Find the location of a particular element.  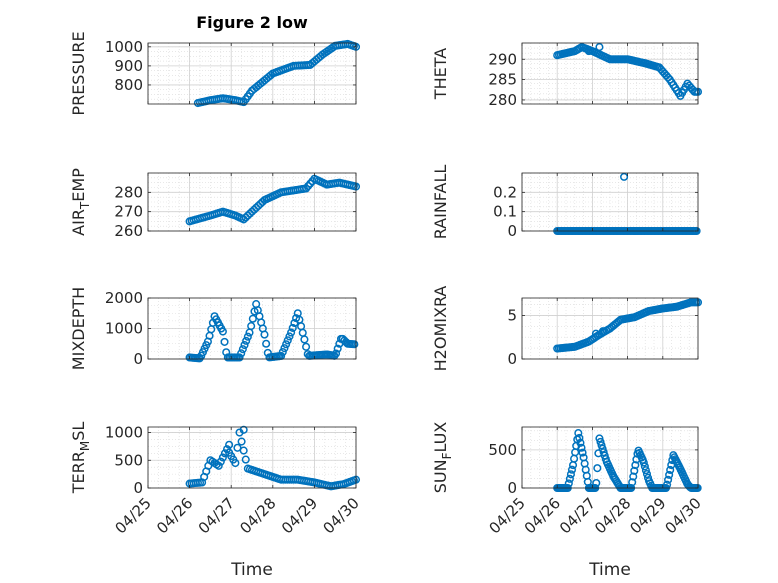

y-axis-label: RAINFALL is located at coordinates (440, 202).